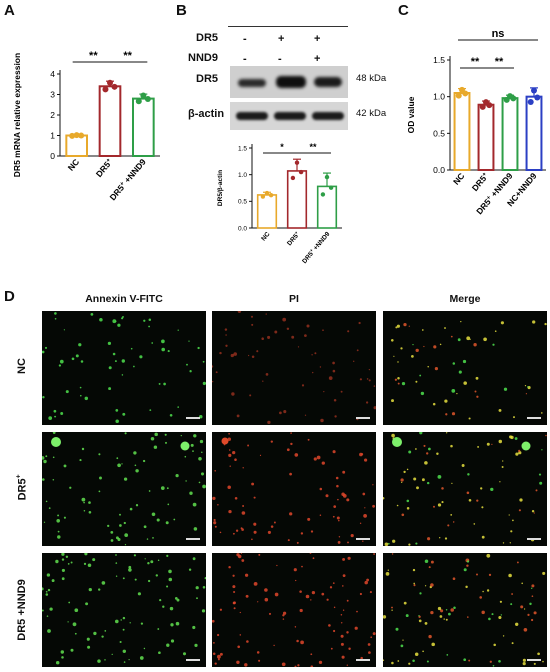  What do you see at coordinates (9, 10) in the screenshot?
I see `panel-label-a: A` at bounding box center [9, 10].